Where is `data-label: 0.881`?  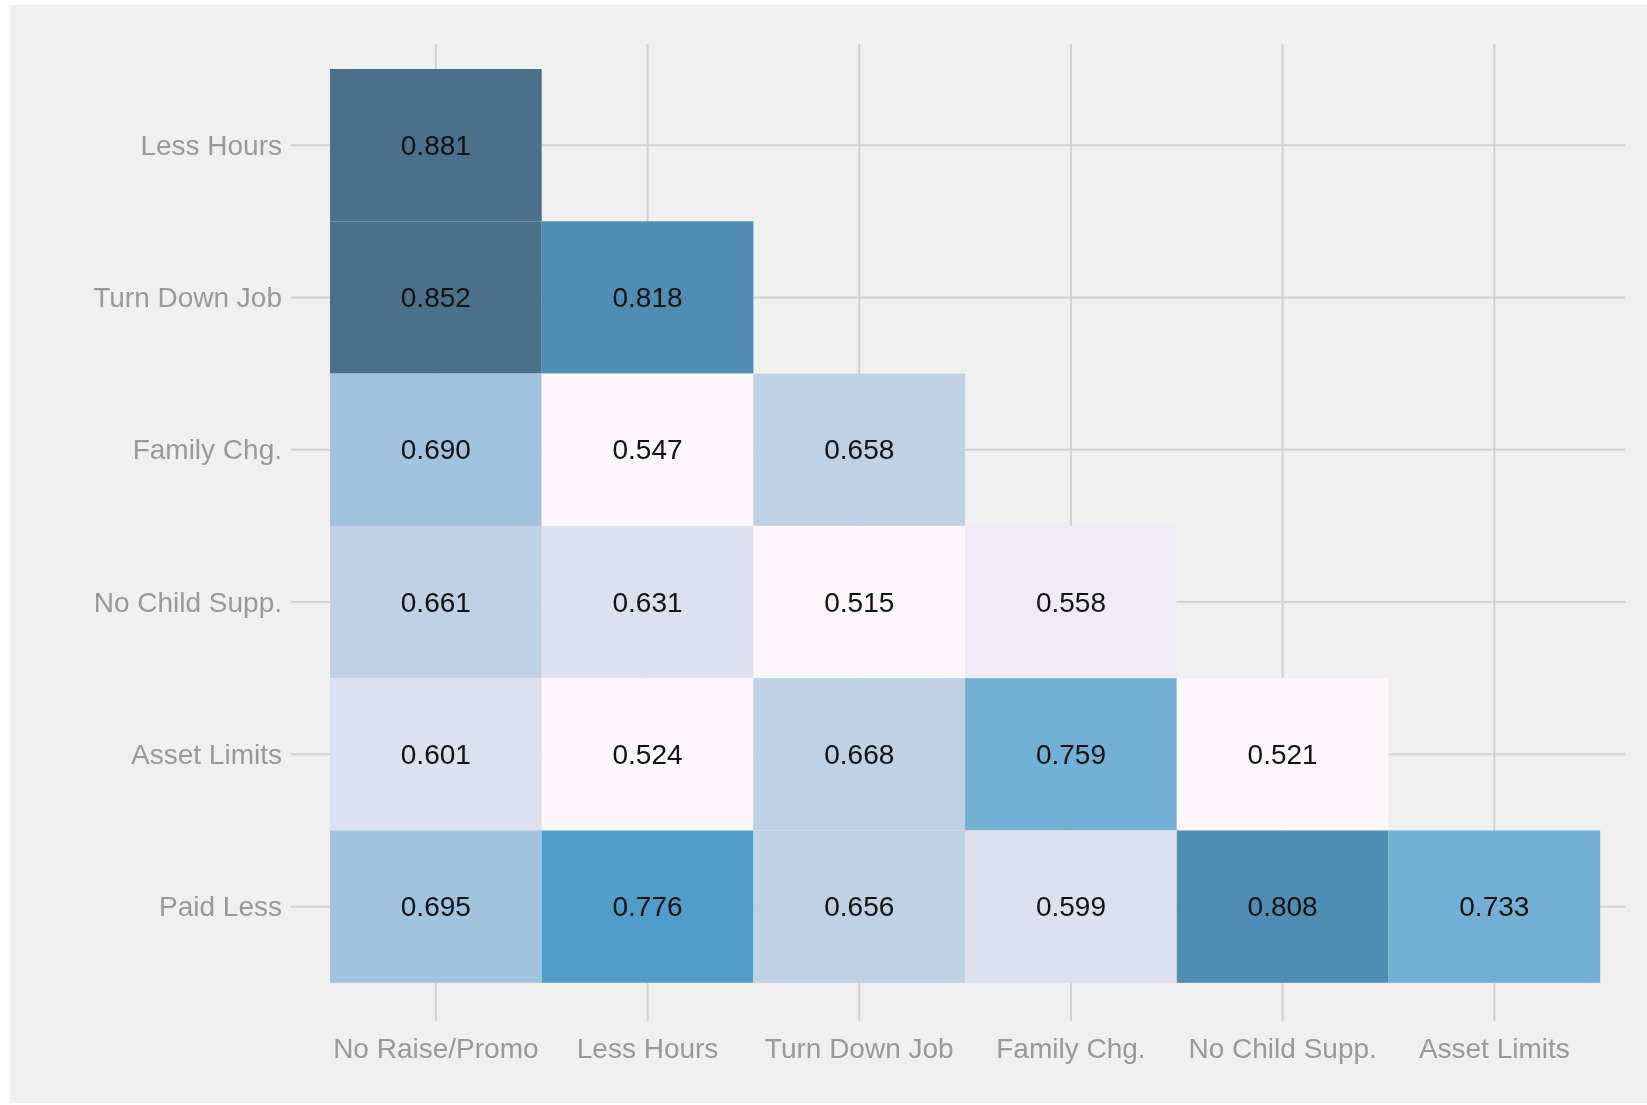 data-label: 0.881 is located at coordinates (435, 145).